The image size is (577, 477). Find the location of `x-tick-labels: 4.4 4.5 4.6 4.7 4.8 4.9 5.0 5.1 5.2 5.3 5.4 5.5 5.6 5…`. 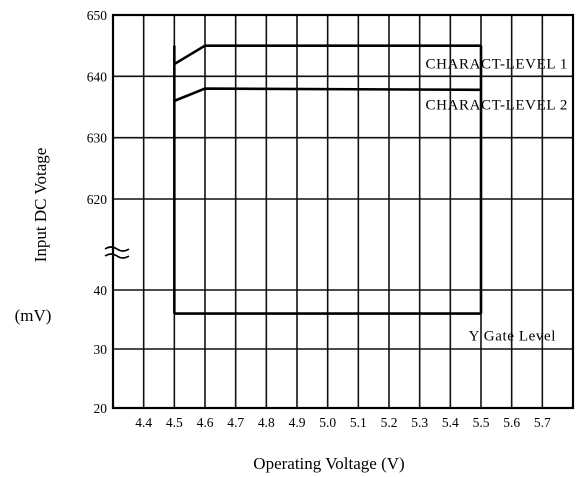

x-tick-labels: 4.4 4.5 4.6 4.7 4.8 4.9 5.0 5.1 5.2 5.3 5.4 5.5 5.6 5… is located at coordinates (343, 422).